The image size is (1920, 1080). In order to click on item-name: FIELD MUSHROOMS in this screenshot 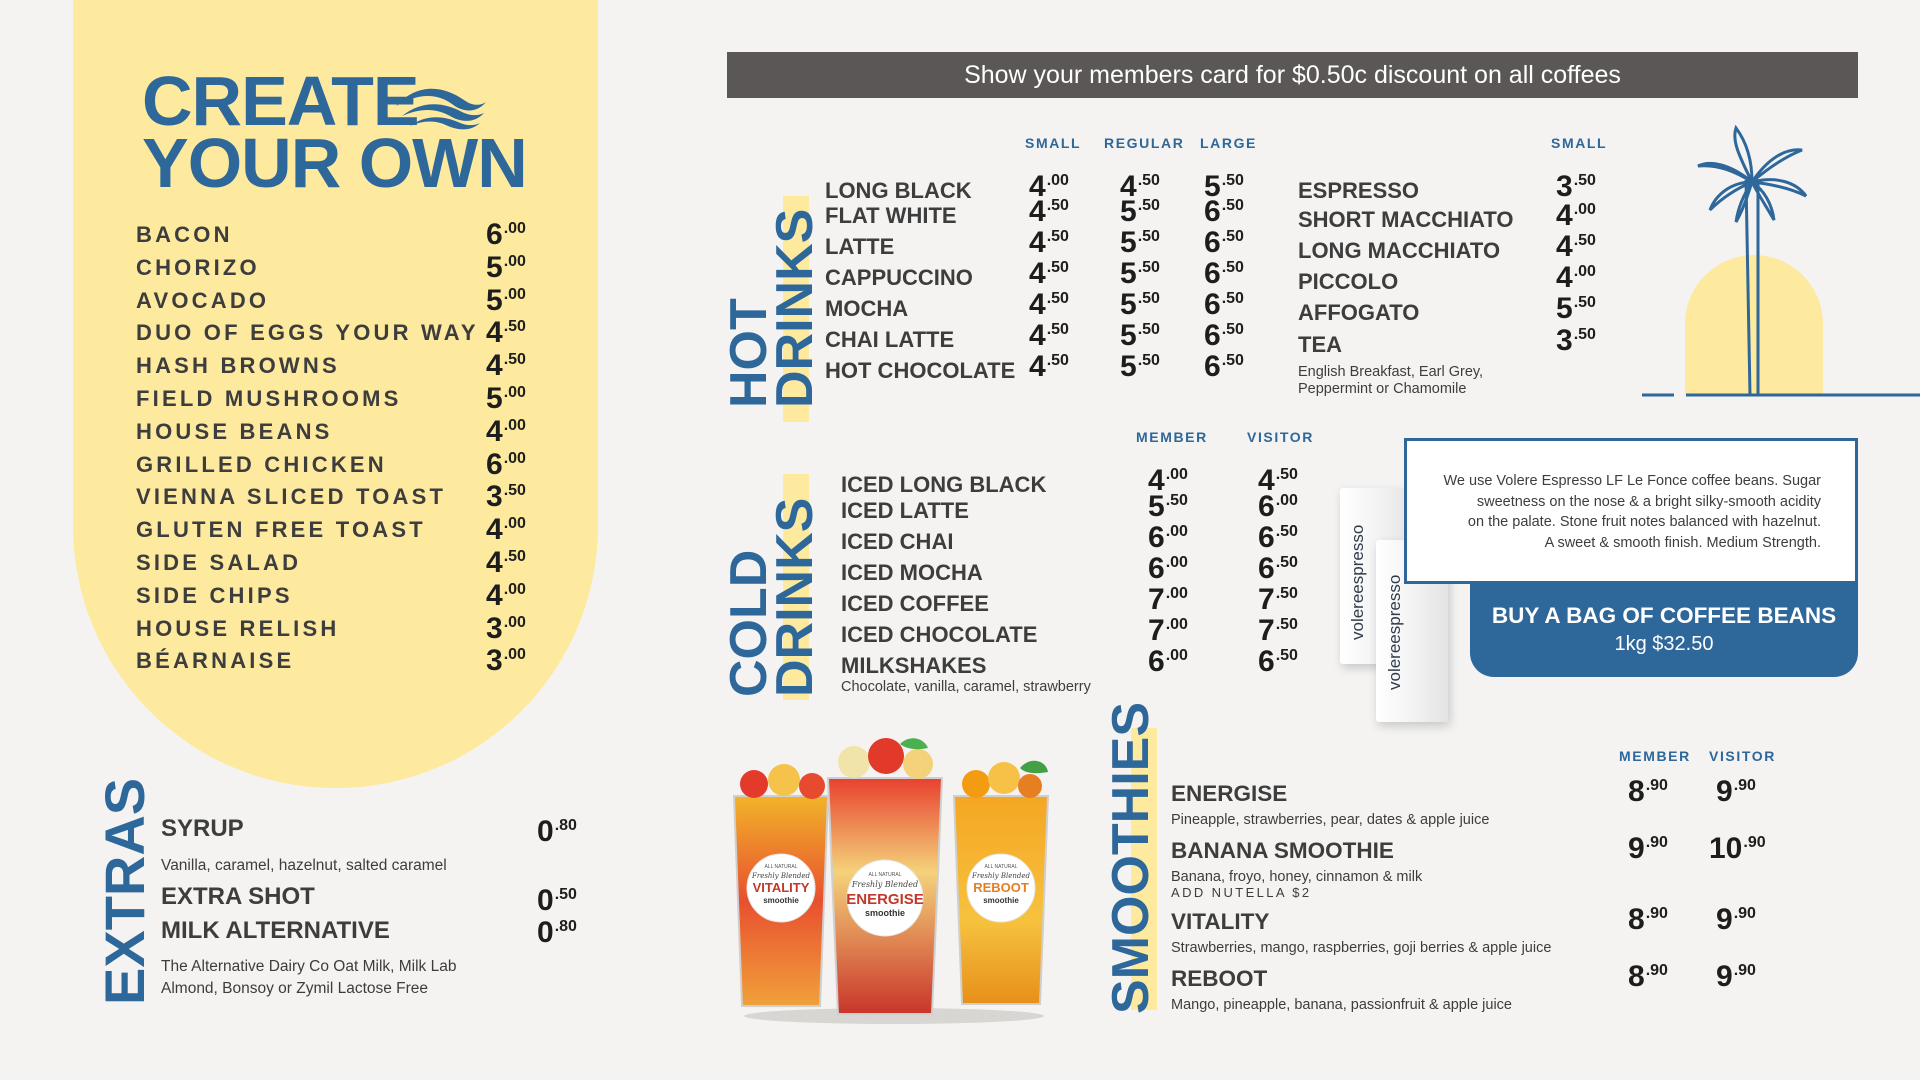, I will do `click(269, 398)`.